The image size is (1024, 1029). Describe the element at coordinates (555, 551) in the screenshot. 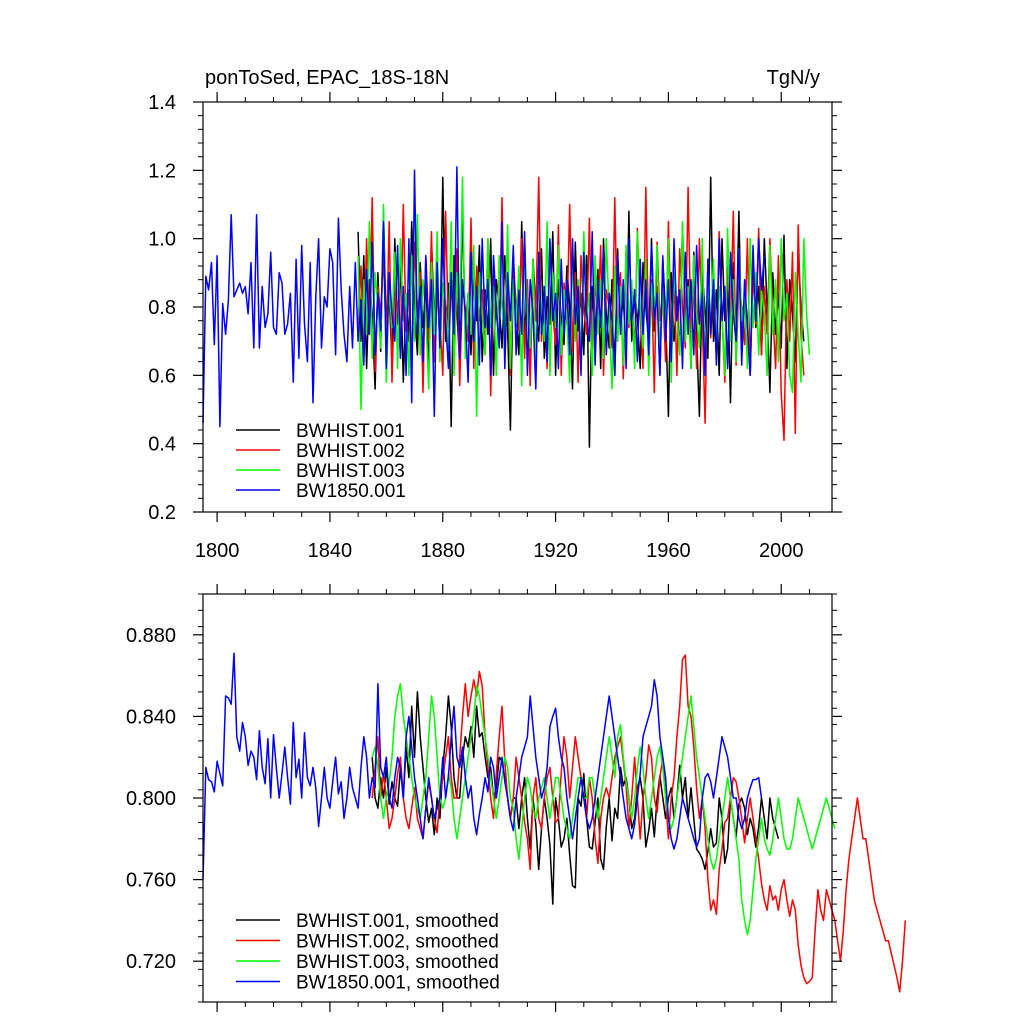

I see `top-x-tick-label: 1920` at that location.